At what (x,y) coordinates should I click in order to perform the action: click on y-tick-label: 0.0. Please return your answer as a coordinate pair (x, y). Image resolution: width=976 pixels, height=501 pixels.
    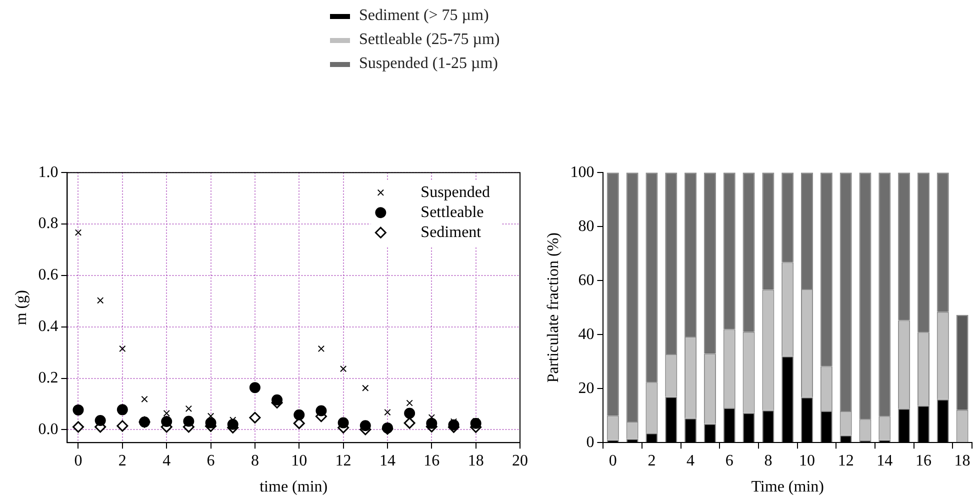
    Looking at the image, I should click on (48, 429).